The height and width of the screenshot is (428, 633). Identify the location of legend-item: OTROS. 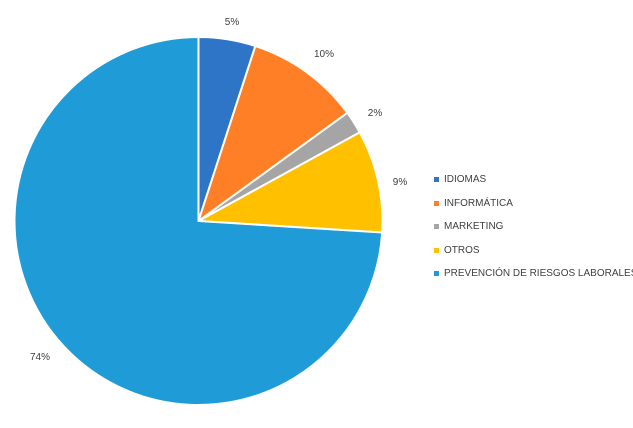
(532, 251).